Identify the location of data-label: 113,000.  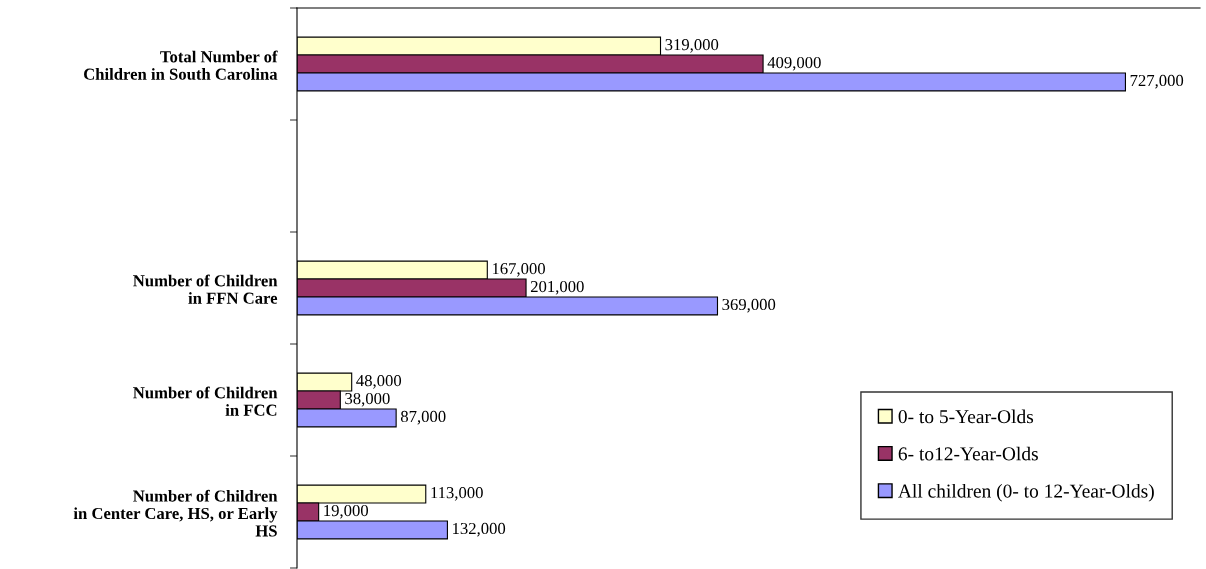
(457, 494).